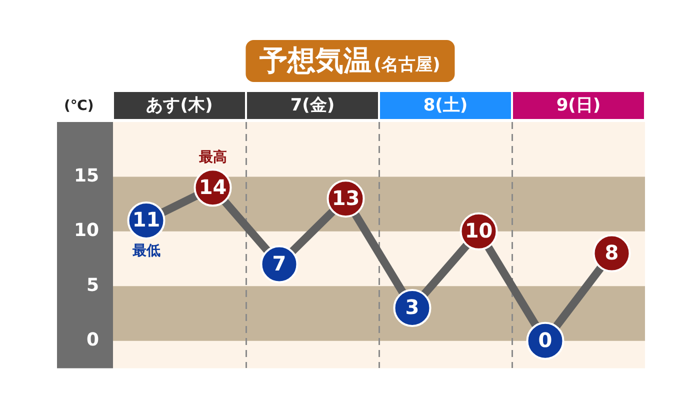 The width and height of the screenshot is (700, 393). I want to click on data-label: 11, so click(146, 220).